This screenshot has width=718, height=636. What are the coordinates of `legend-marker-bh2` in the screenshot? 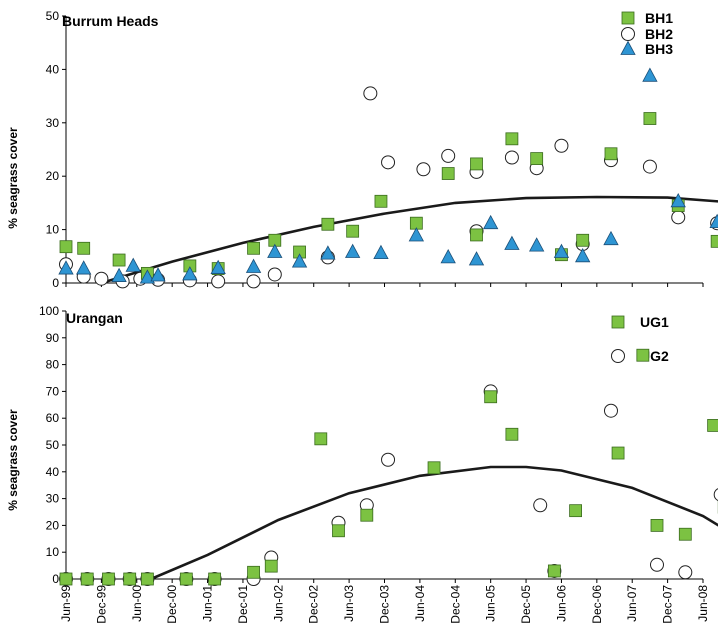 It's located at (628, 34).